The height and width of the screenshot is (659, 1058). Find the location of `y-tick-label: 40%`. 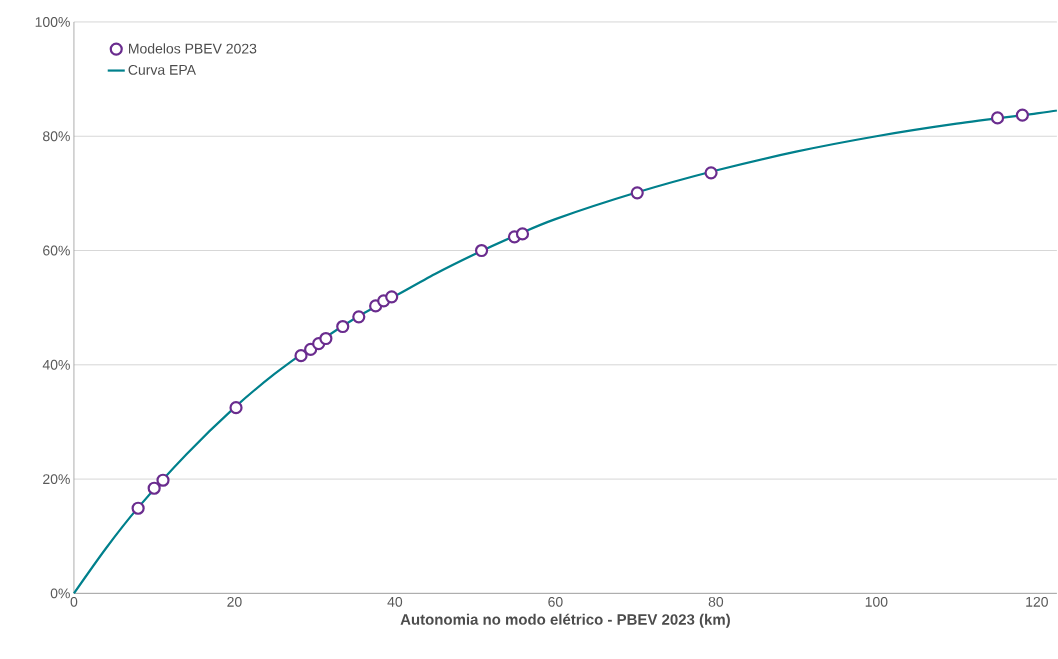

y-tick-label: 40% is located at coordinates (56, 364).